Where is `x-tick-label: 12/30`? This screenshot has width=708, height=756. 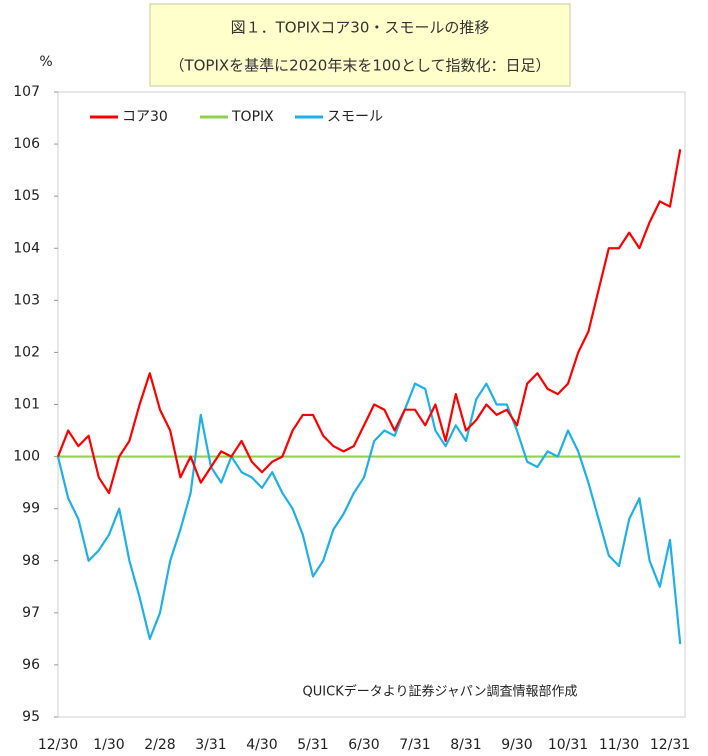 x-tick-label: 12/30 is located at coordinates (58, 745).